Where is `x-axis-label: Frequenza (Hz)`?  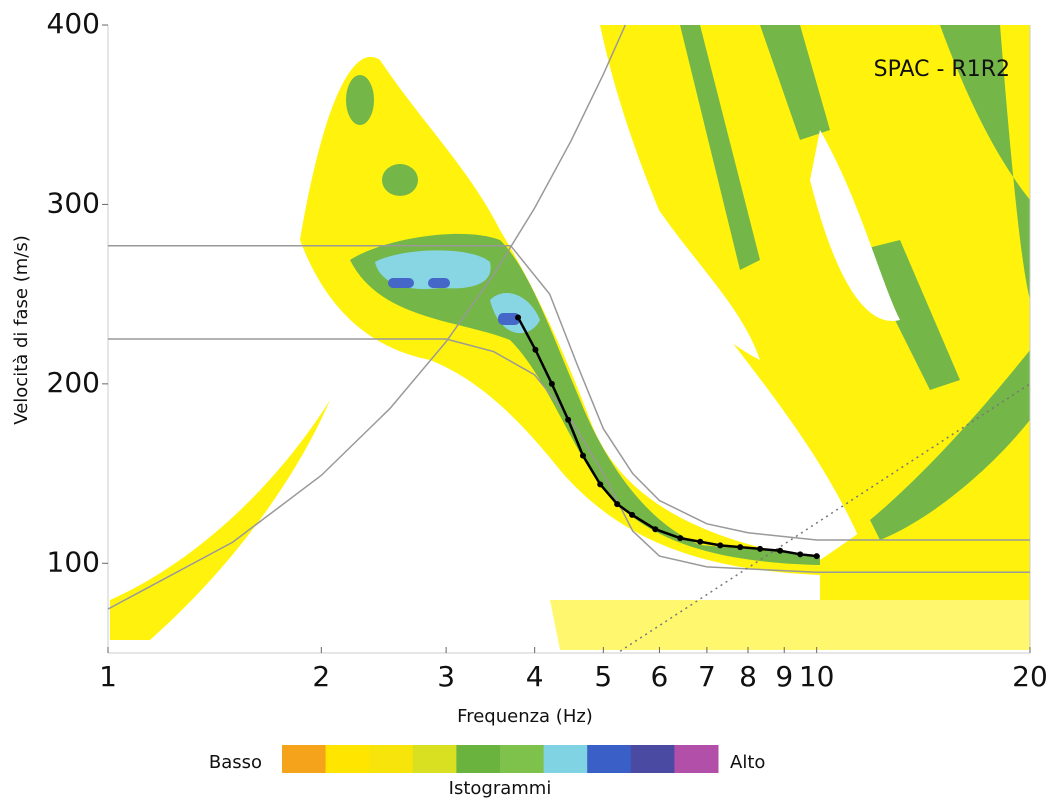 x-axis-label: Frequenza (Hz) is located at coordinates (525, 716).